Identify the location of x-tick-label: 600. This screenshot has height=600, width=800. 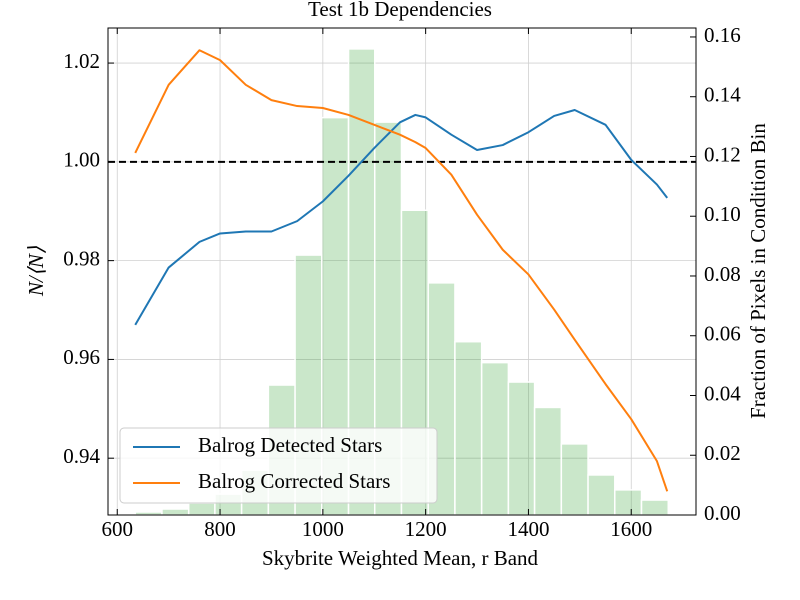
(118, 529).